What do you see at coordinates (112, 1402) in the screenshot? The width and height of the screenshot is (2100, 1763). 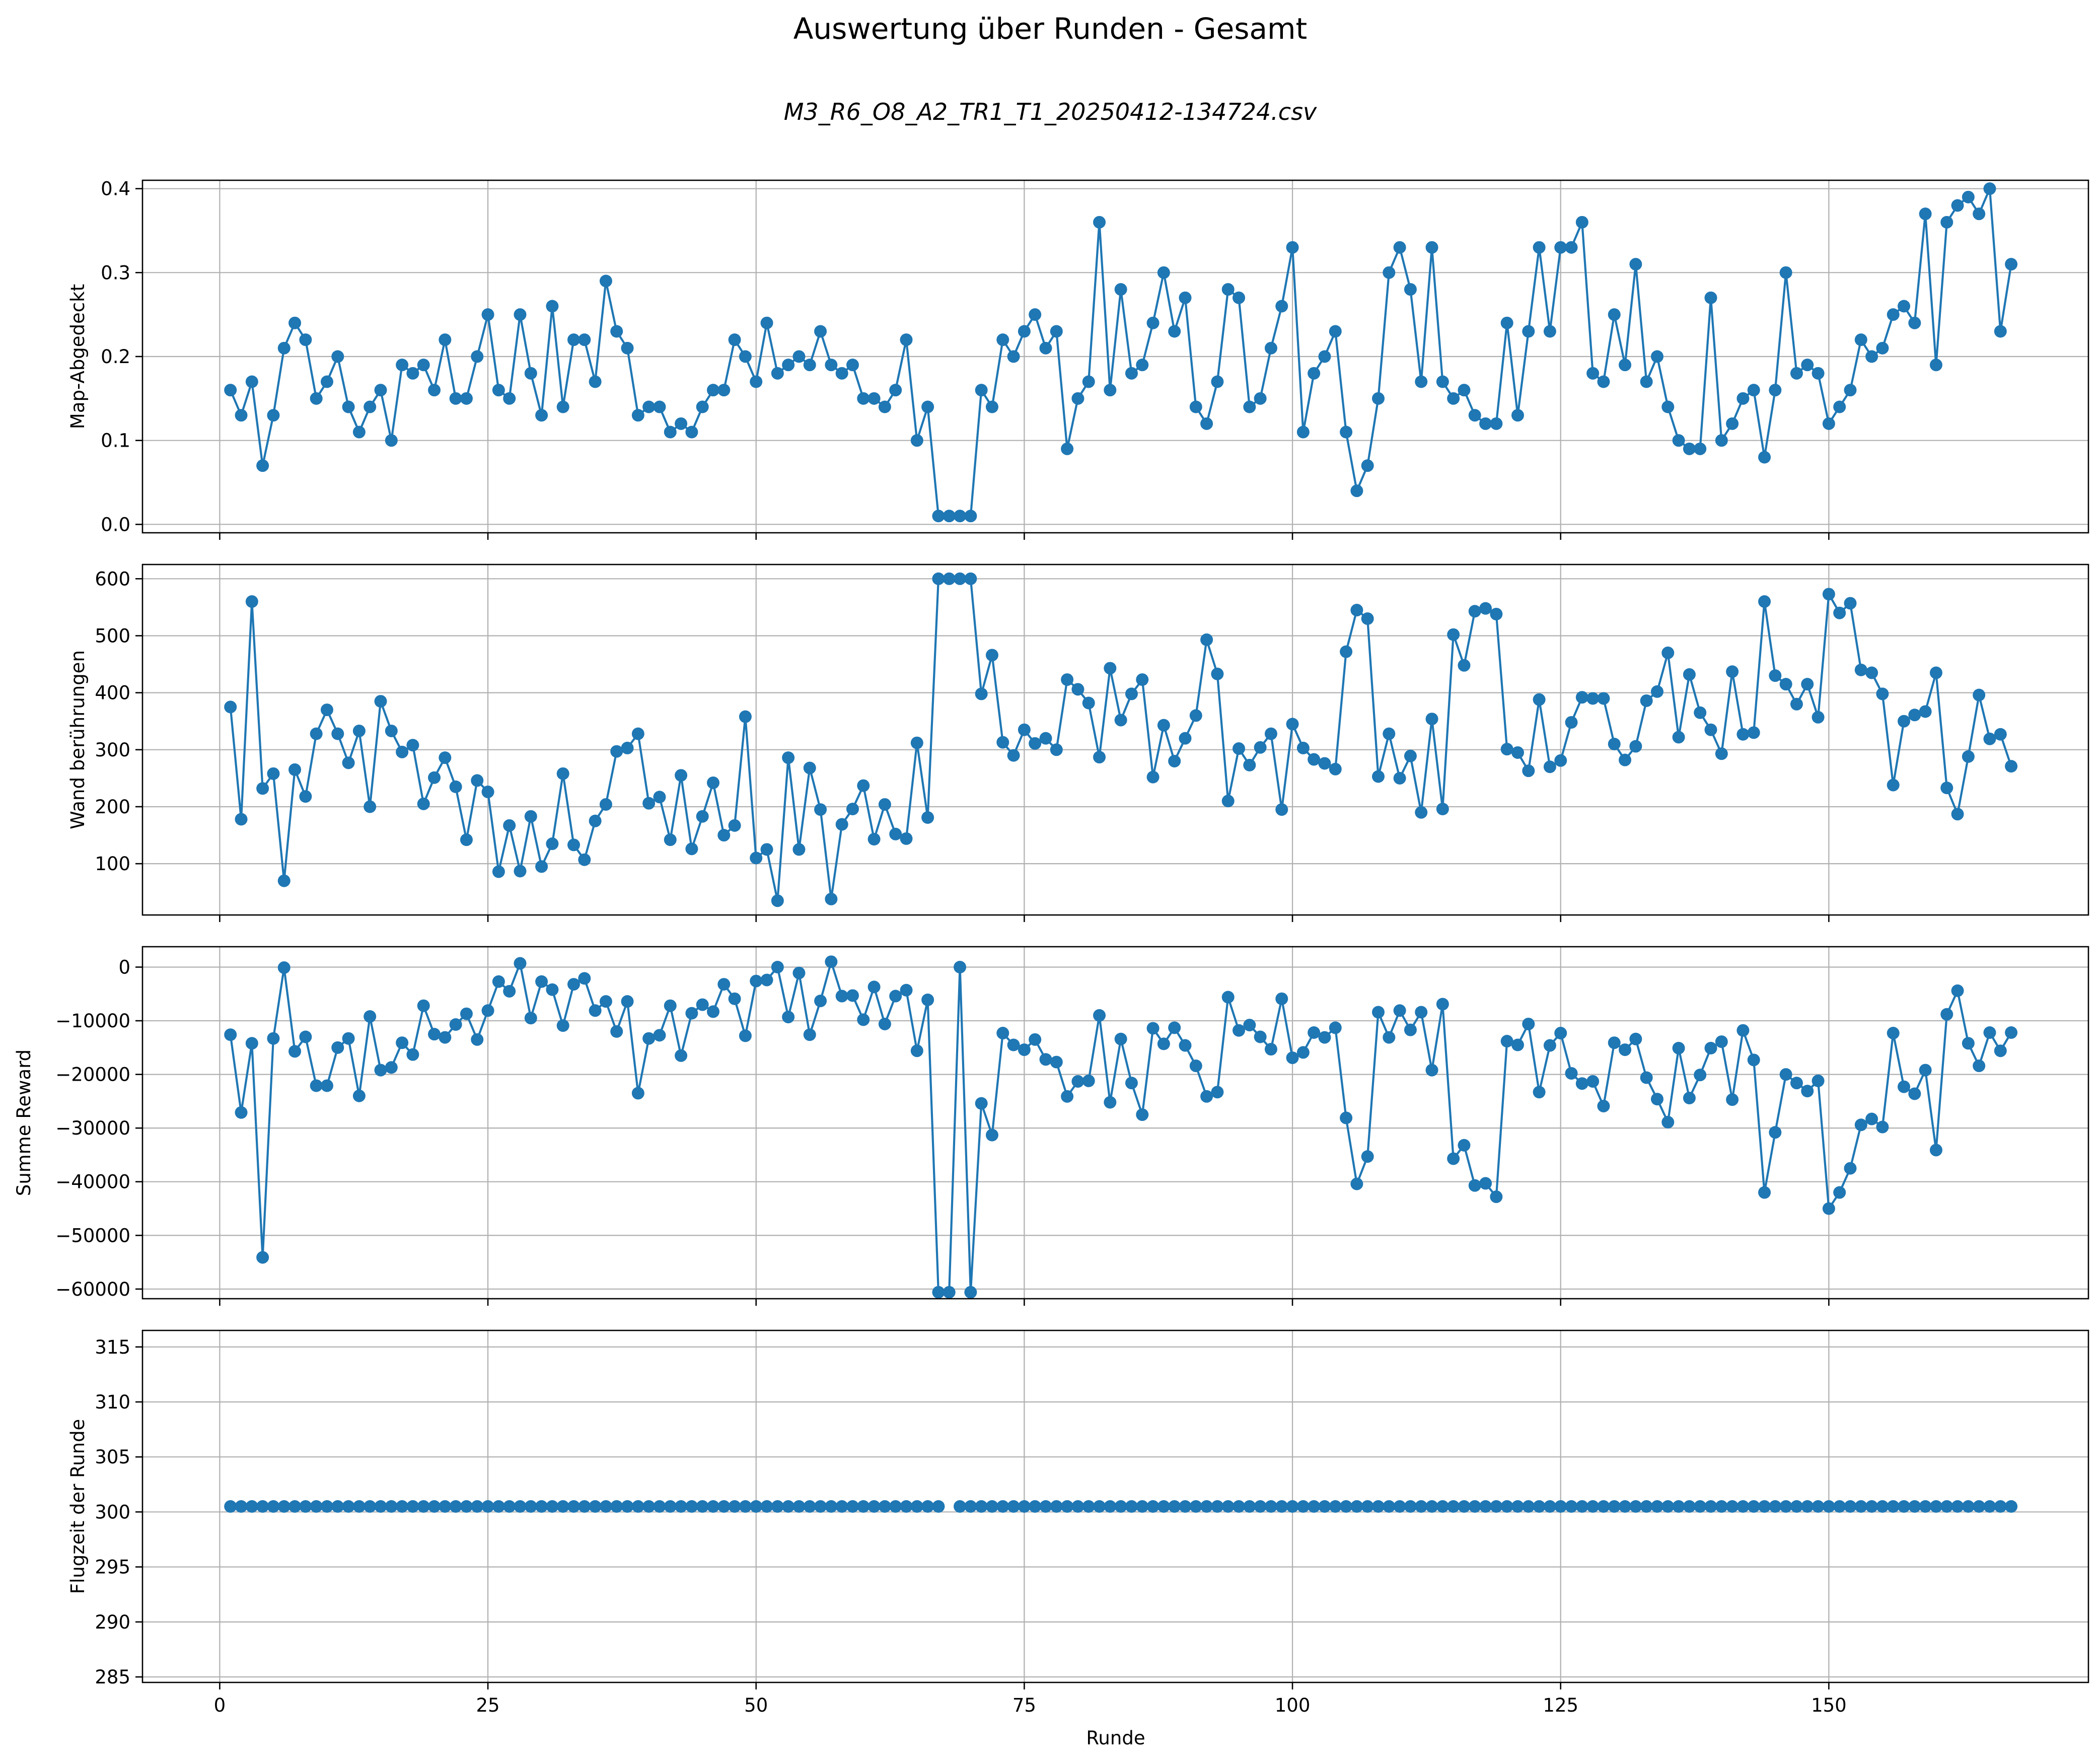 I see `y-tick-label: 310` at bounding box center [112, 1402].